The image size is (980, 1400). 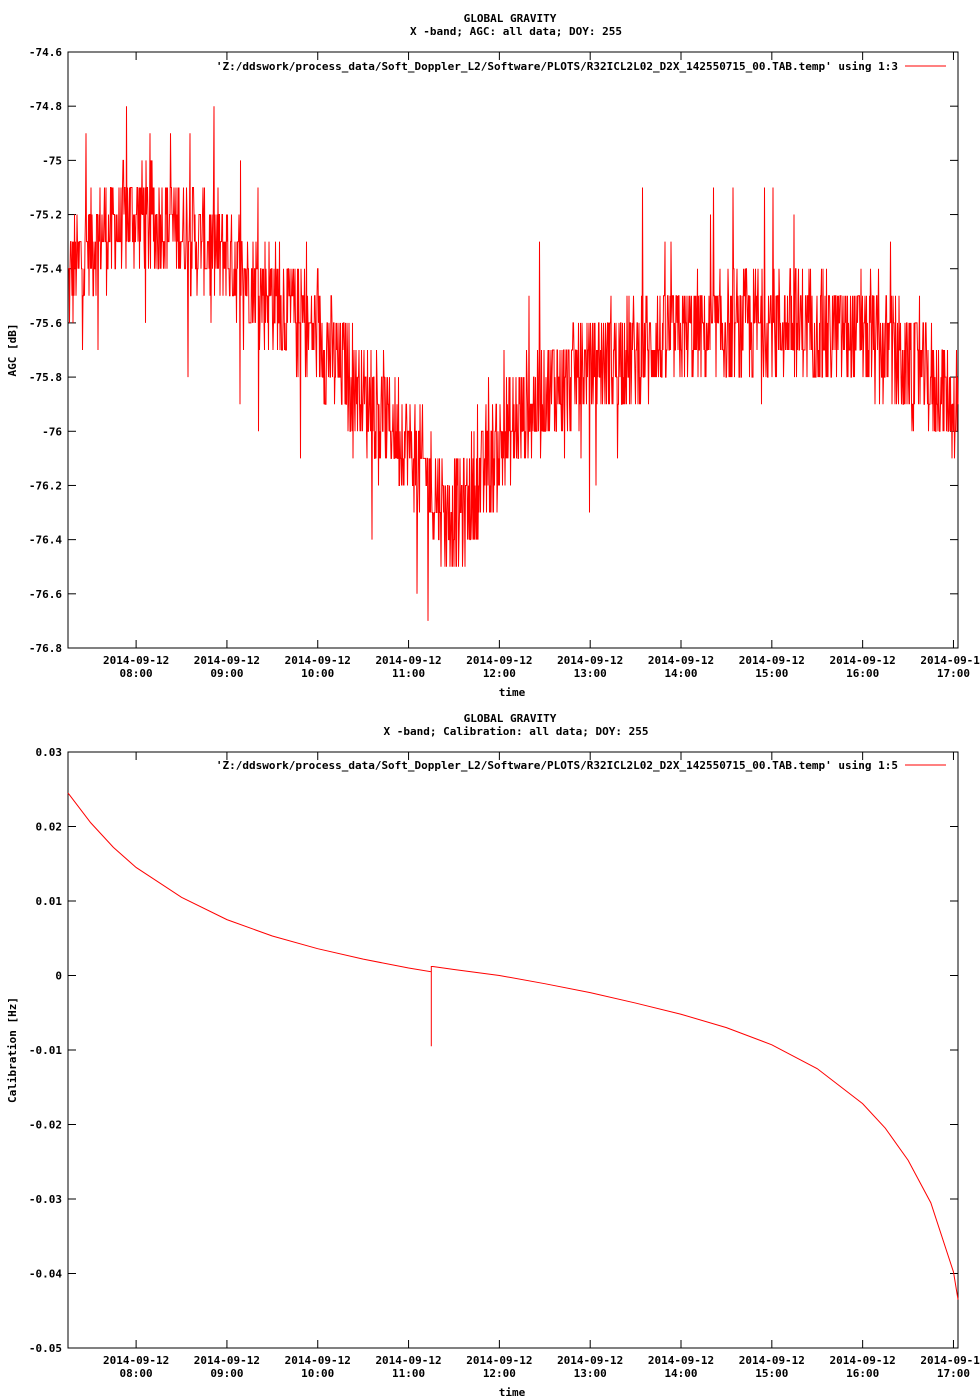 What do you see at coordinates (45, 594) in the screenshot?
I see `agc-y-tick-label: -76.6` at bounding box center [45, 594].